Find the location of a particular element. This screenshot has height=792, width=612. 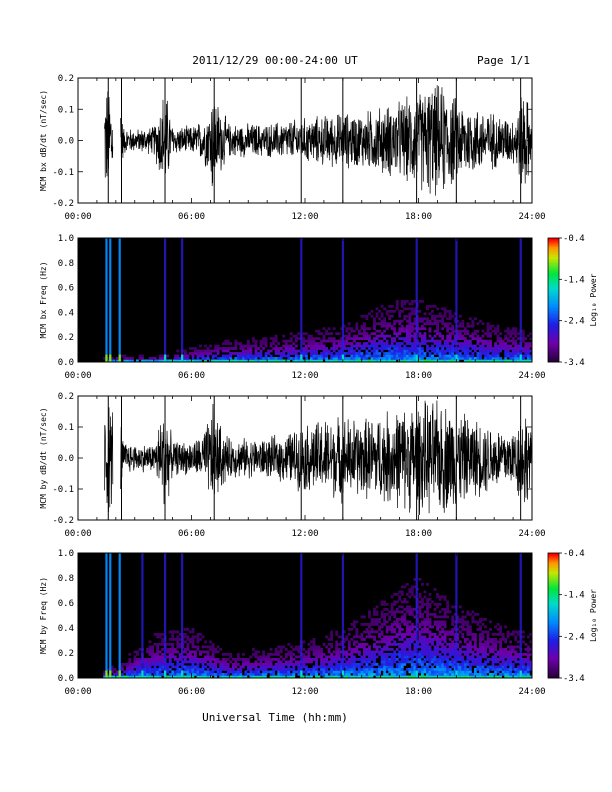

by-spectrogram-colorbar-tick-label: -1.4 is located at coordinates (574, 596).